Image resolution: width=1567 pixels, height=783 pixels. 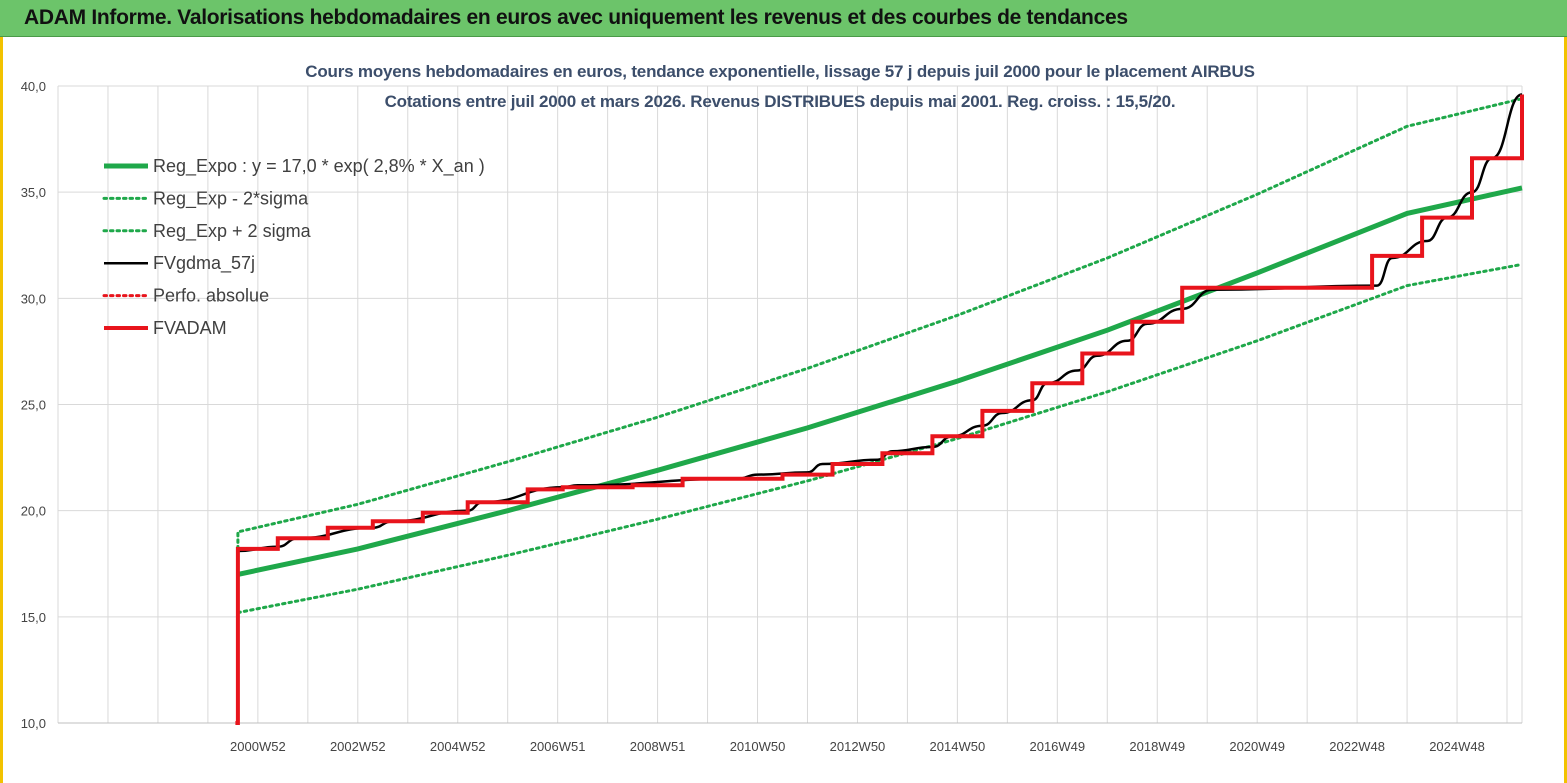 I want to click on x-tick-label: 2022W48, so click(x=1357, y=746).